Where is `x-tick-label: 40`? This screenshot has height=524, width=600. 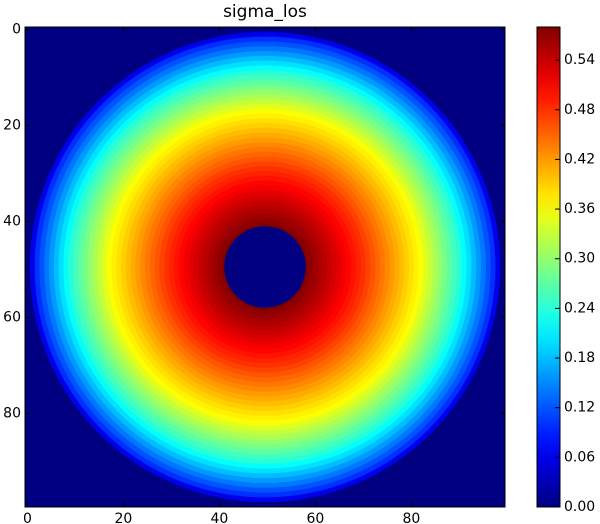 x-tick-label: 40 is located at coordinates (219, 517).